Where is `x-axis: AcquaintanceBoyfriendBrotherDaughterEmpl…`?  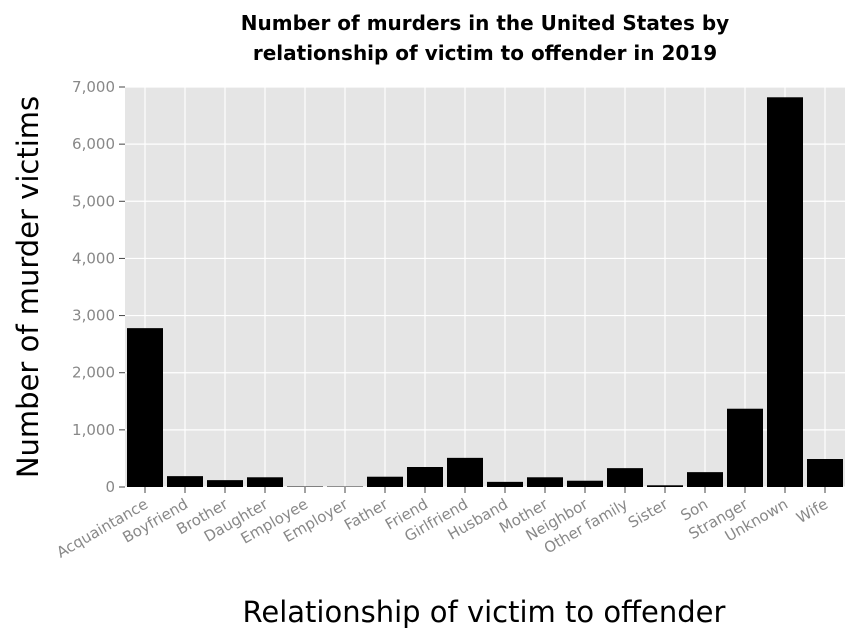
x-axis: AcquaintanceBoyfriendBrotherDaughterEmpl… is located at coordinates (442, 524).